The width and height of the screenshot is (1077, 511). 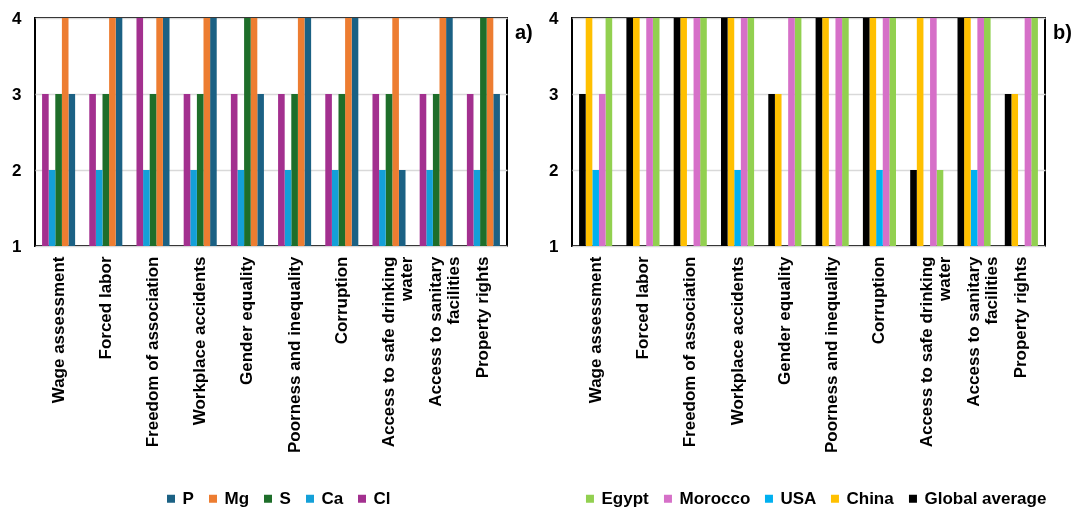 What do you see at coordinates (332, 498) in the screenshot?
I see `legend-label: Ca` at bounding box center [332, 498].